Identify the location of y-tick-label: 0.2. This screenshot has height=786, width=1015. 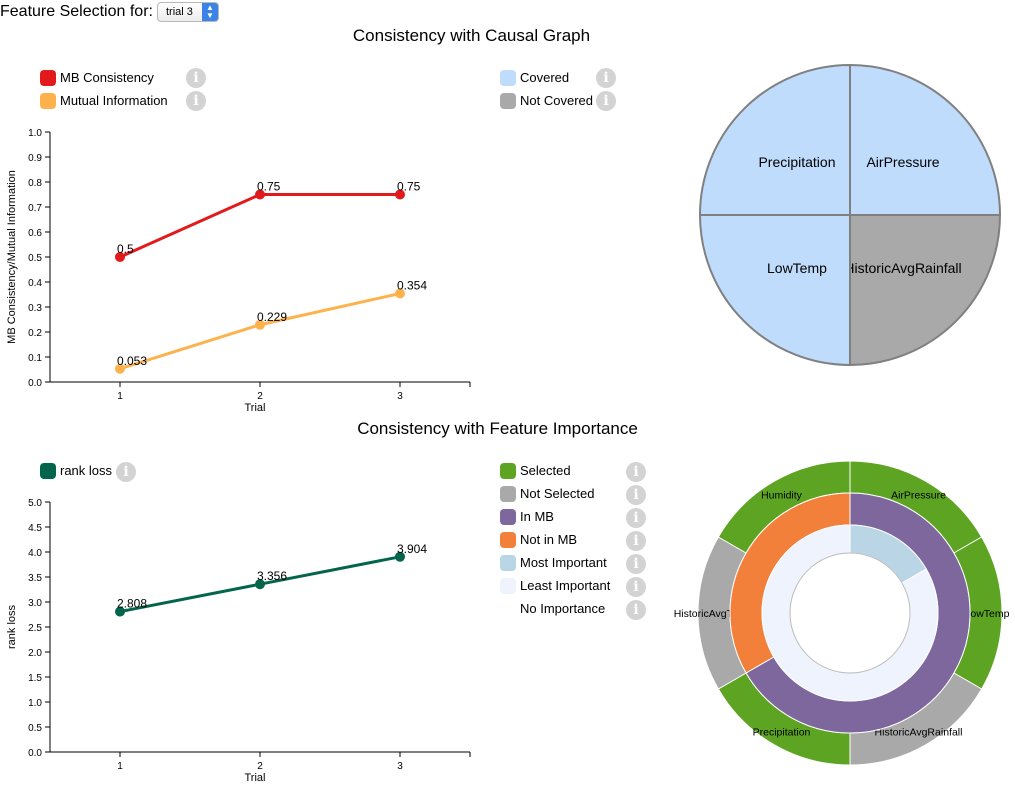
(35, 333).